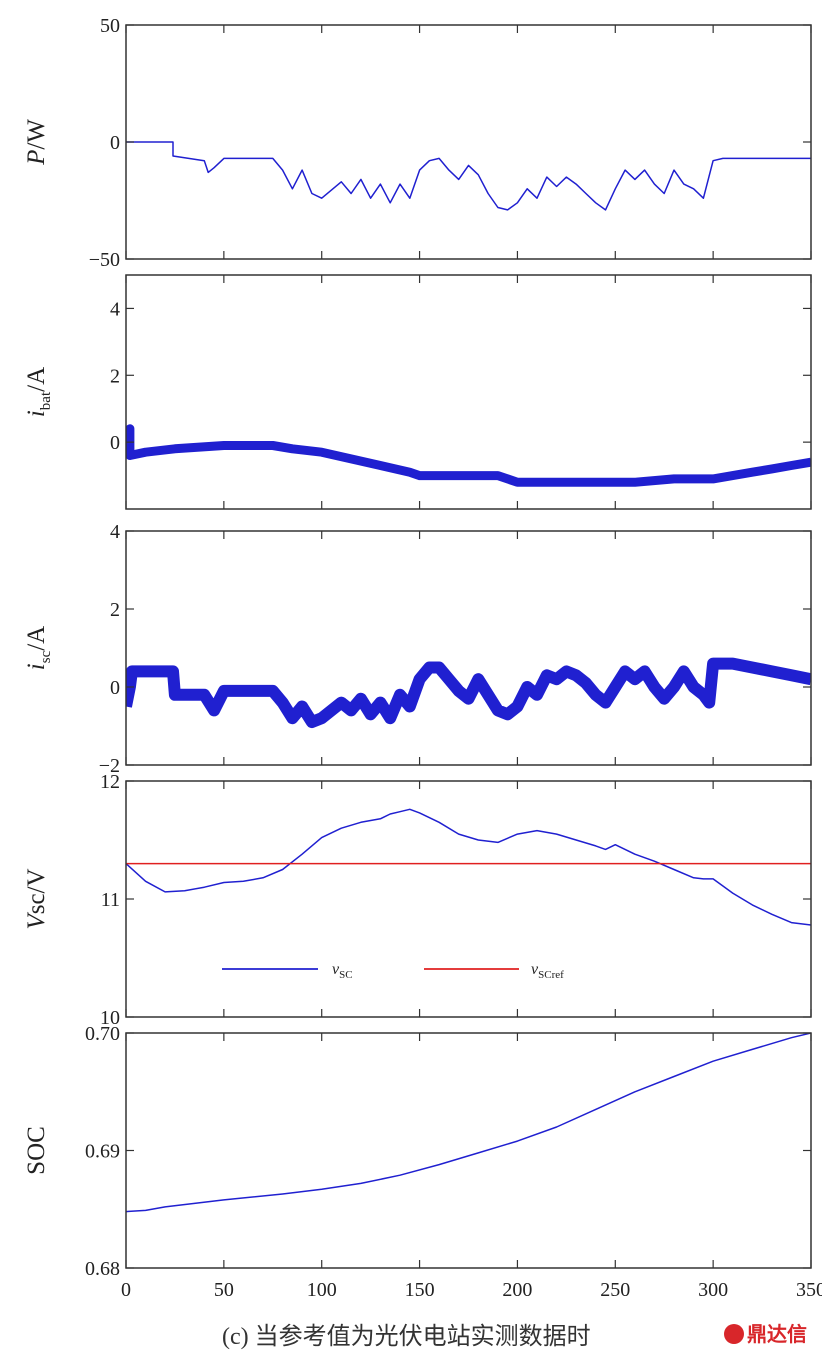 Image resolution: width=822 pixels, height=1358 pixels. I want to click on y-tick-label: 10, so click(110, 1018).